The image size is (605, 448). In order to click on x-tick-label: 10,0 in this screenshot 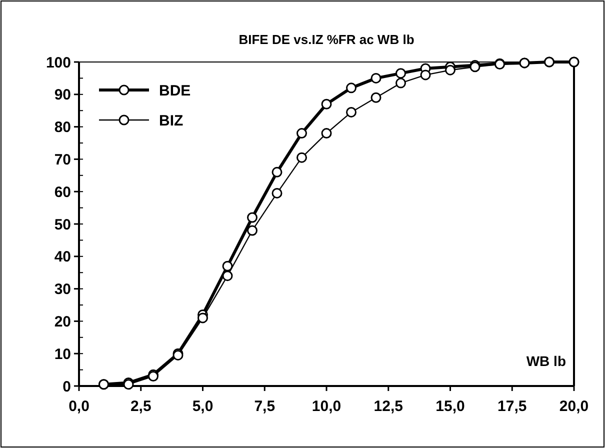, I will do `click(327, 406)`.